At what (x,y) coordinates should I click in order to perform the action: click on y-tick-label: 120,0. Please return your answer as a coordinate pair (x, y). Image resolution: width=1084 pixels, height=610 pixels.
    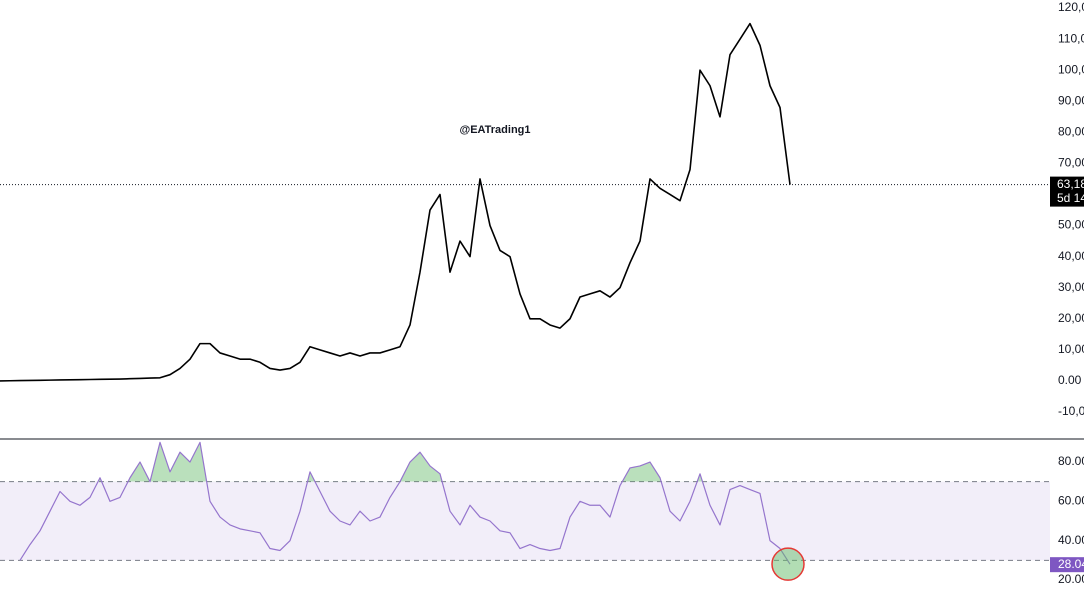
    Looking at the image, I should click on (1071, 7).